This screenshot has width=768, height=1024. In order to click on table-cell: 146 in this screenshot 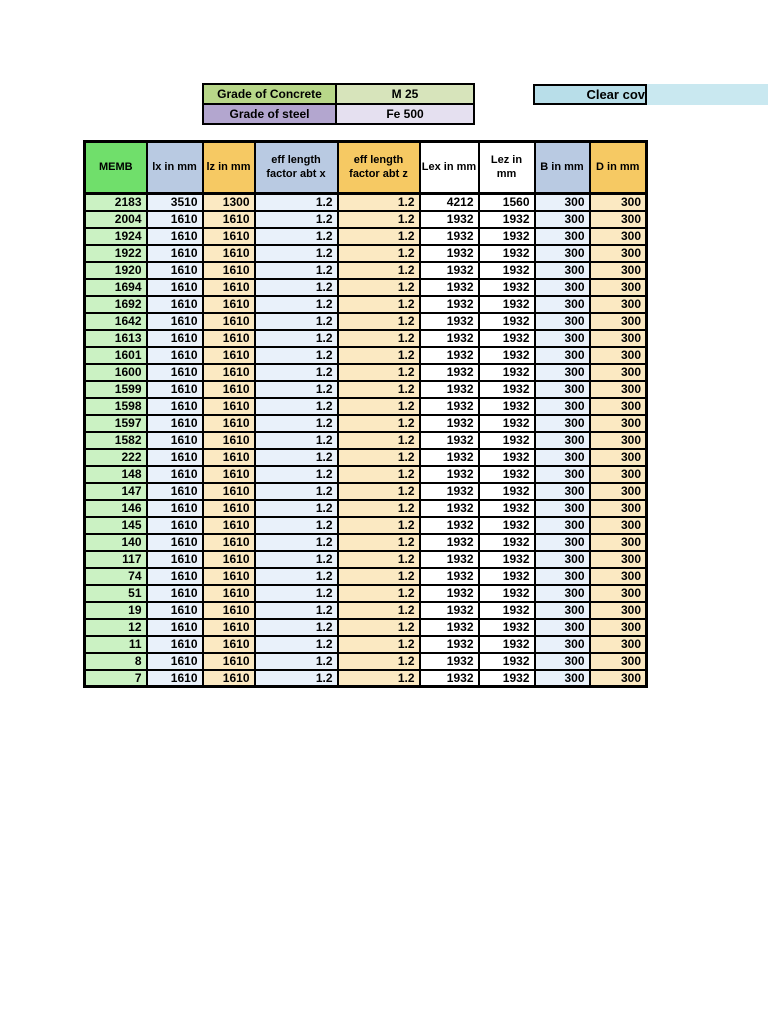, I will do `click(115, 508)`.